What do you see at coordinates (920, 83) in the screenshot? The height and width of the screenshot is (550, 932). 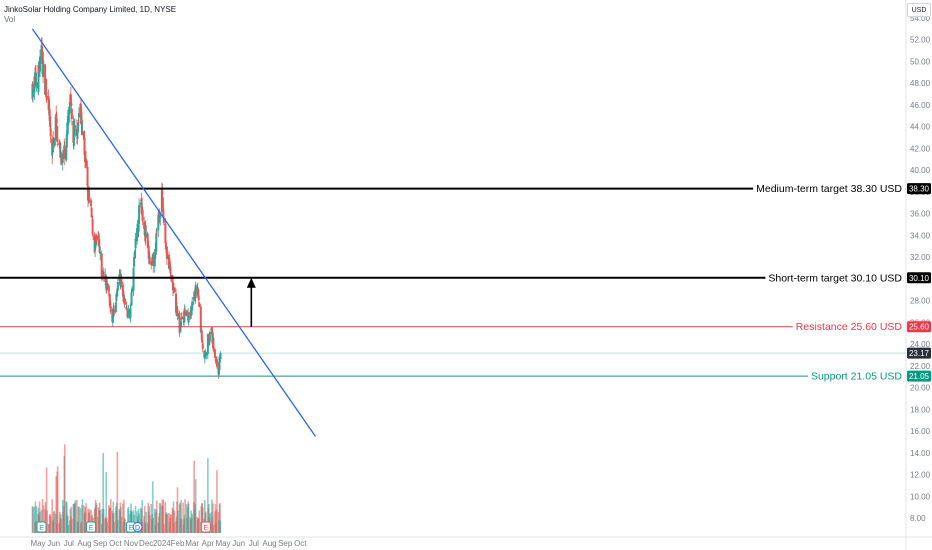 I see `price-tick-label: 48.00` at bounding box center [920, 83].